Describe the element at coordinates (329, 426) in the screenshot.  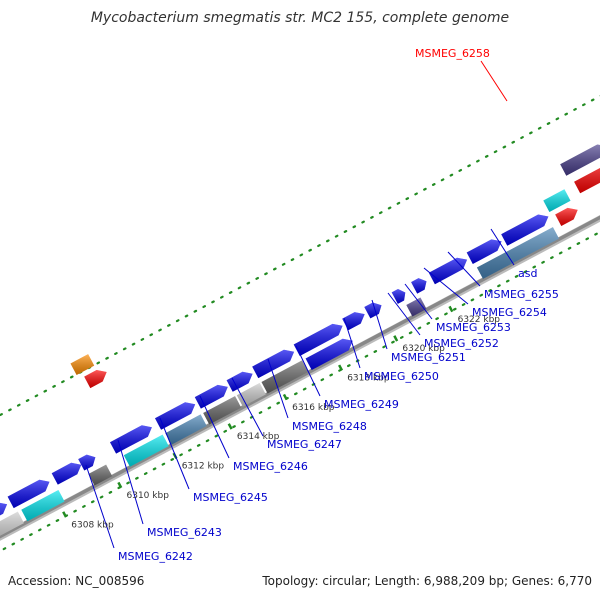
I see `gene-label-msmeg-6248: MSMEG_6248` at that location.